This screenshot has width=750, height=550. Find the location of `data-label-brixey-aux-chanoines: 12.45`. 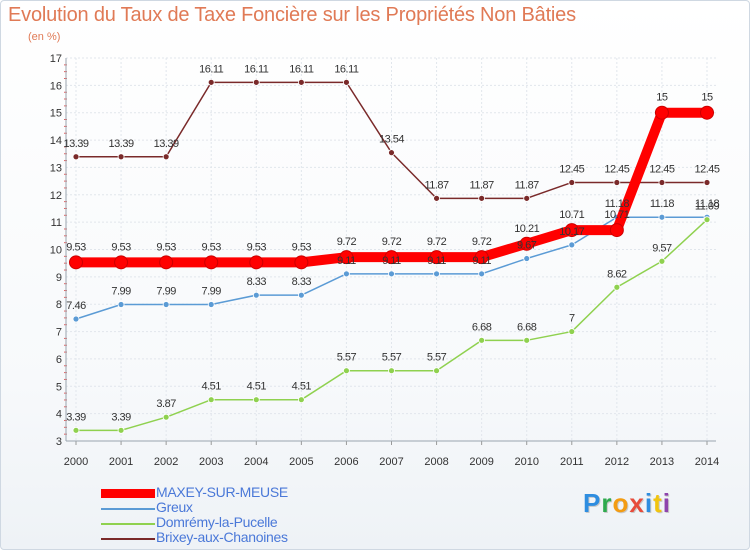

data-label-brixey-aux-chanoines: 12.45 is located at coordinates (661, 169).